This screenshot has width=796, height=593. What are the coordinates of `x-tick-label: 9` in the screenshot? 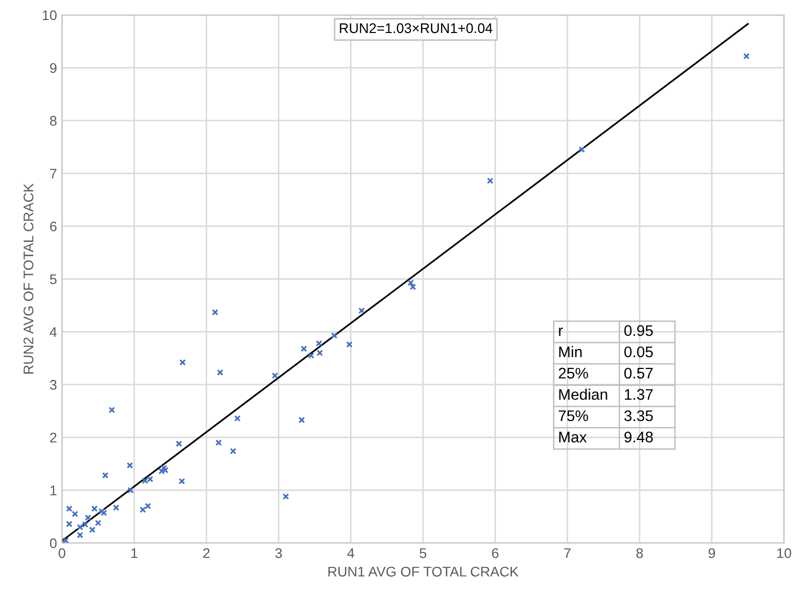 It's located at (712, 553).